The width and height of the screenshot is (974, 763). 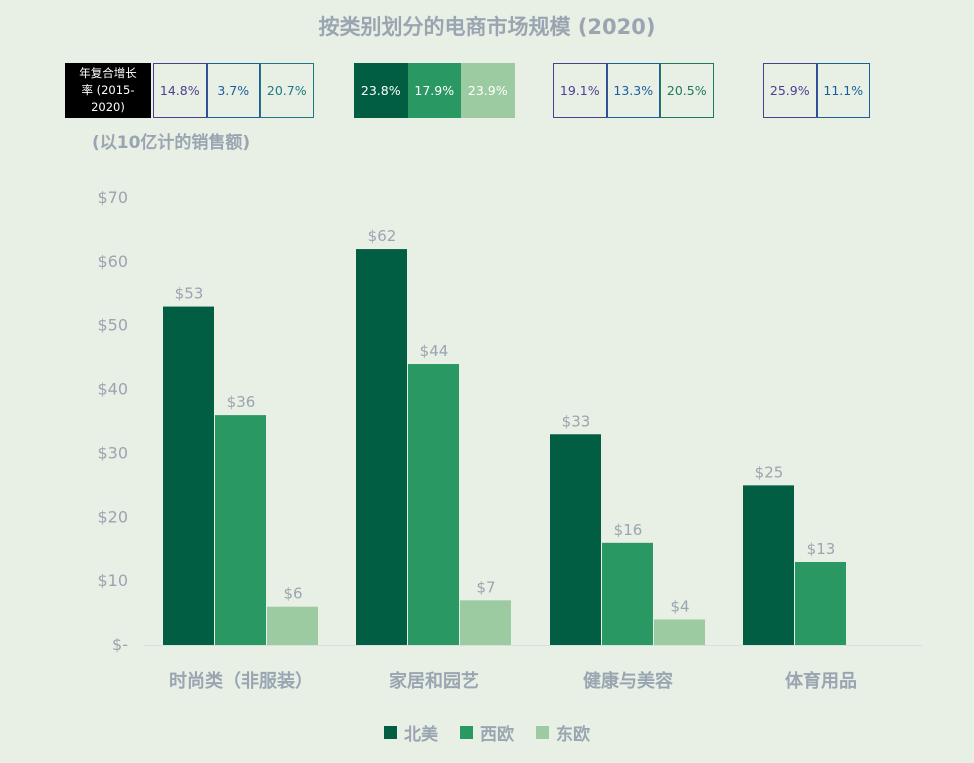 What do you see at coordinates (628, 530) in the screenshot?
I see `bar-value-label: $16` at bounding box center [628, 530].